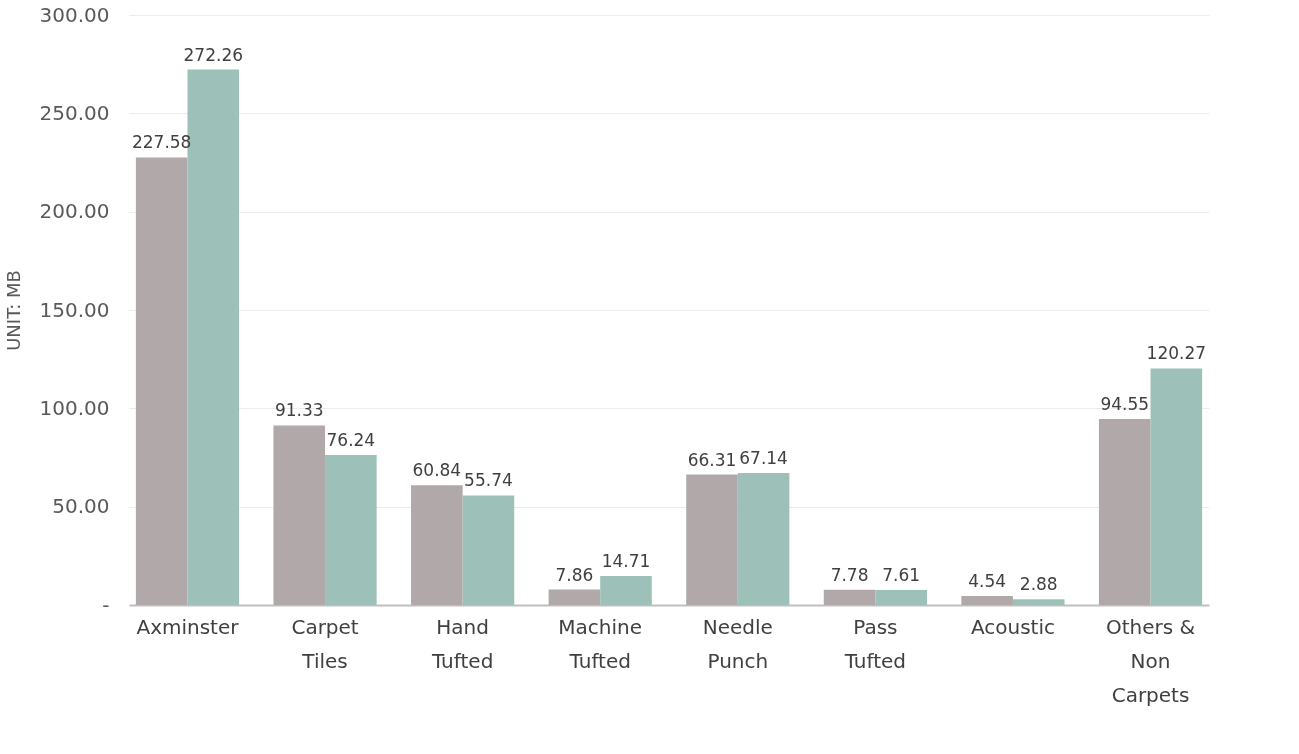  Describe the element at coordinates (488, 480) in the screenshot. I see `data-label: 55.74` at that location.